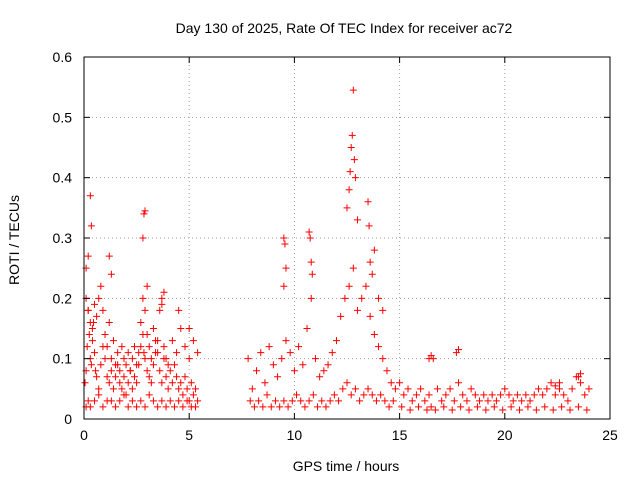 The width and height of the screenshot is (640, 480). I want to click on y-tick-label: 0.4, so click(63, 178).